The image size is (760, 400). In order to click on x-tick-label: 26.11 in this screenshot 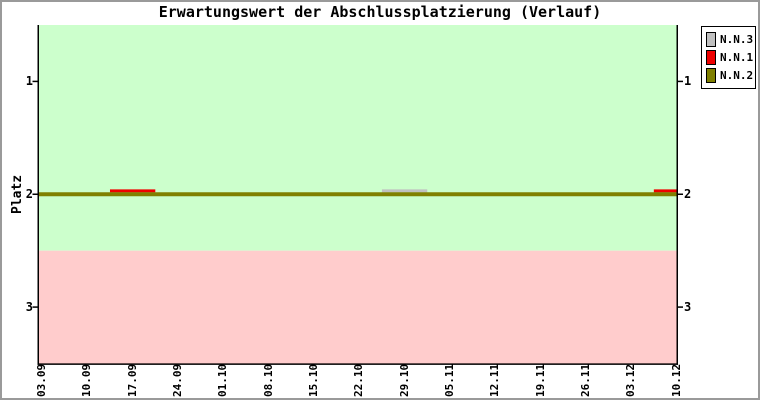, I will do `click(585, 380)`.